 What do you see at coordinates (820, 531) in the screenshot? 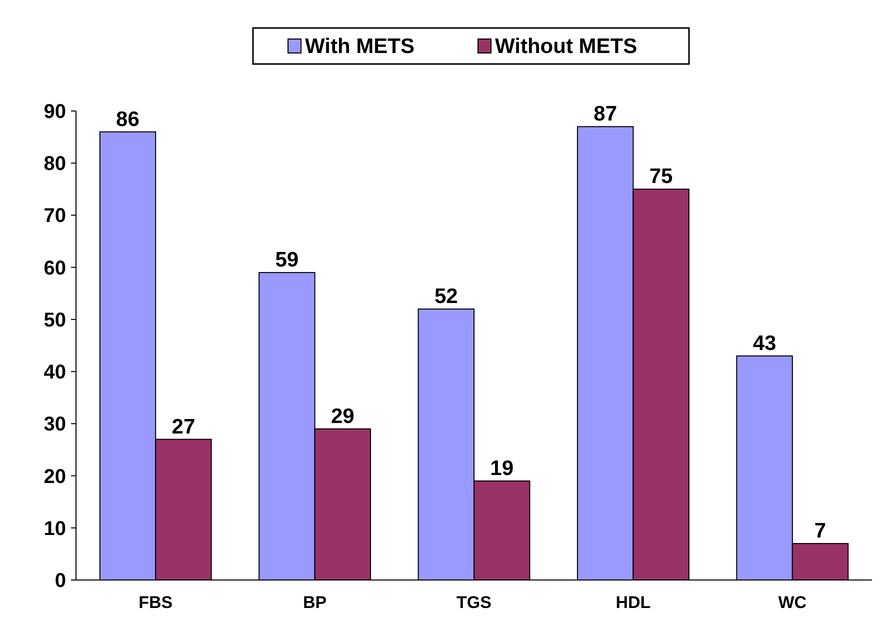
I see `data-label: 7` at bounding box center [820, 531].